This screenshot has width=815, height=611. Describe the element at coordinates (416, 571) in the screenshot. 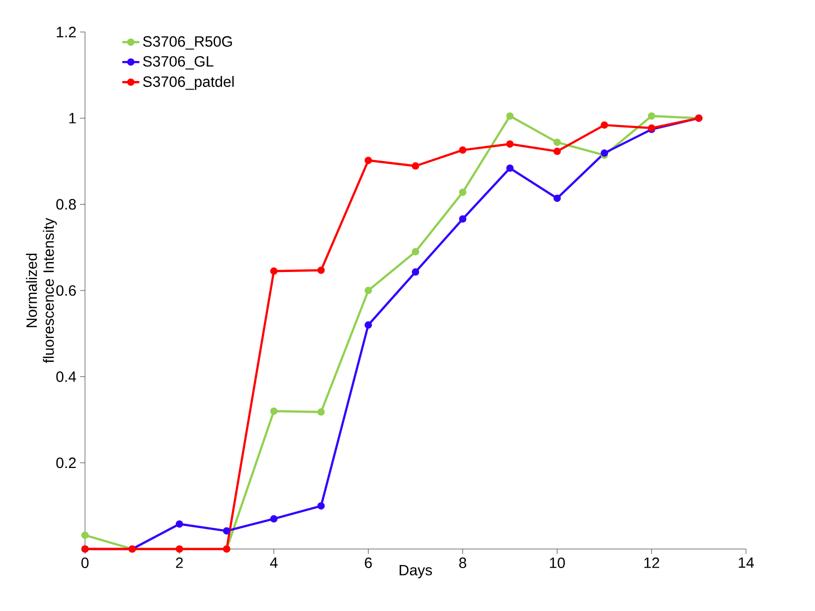

I see `x-axis-title: Days` at that location.